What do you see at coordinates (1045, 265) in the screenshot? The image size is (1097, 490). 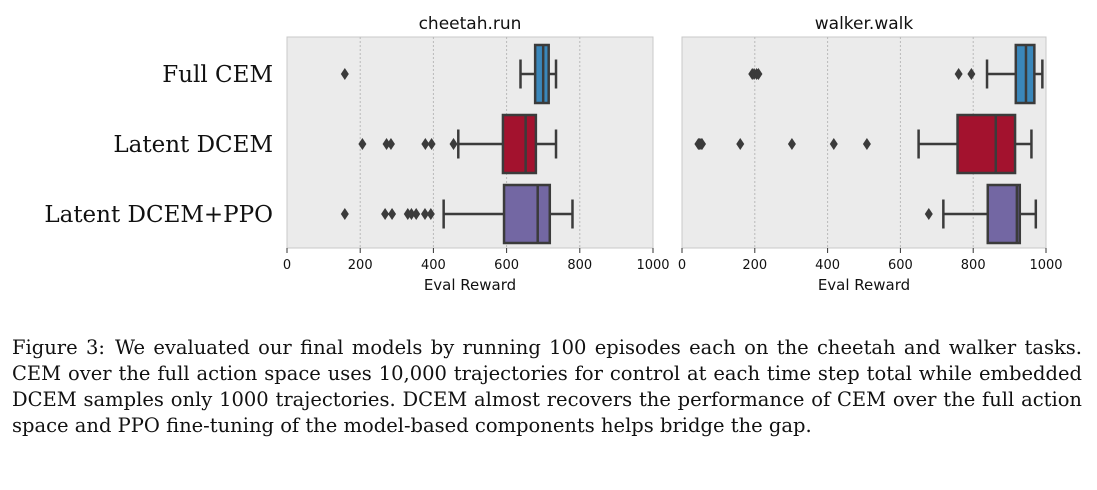 I see `panel-1-tick-label-5: 1000` at bounding box center [1045, 265].